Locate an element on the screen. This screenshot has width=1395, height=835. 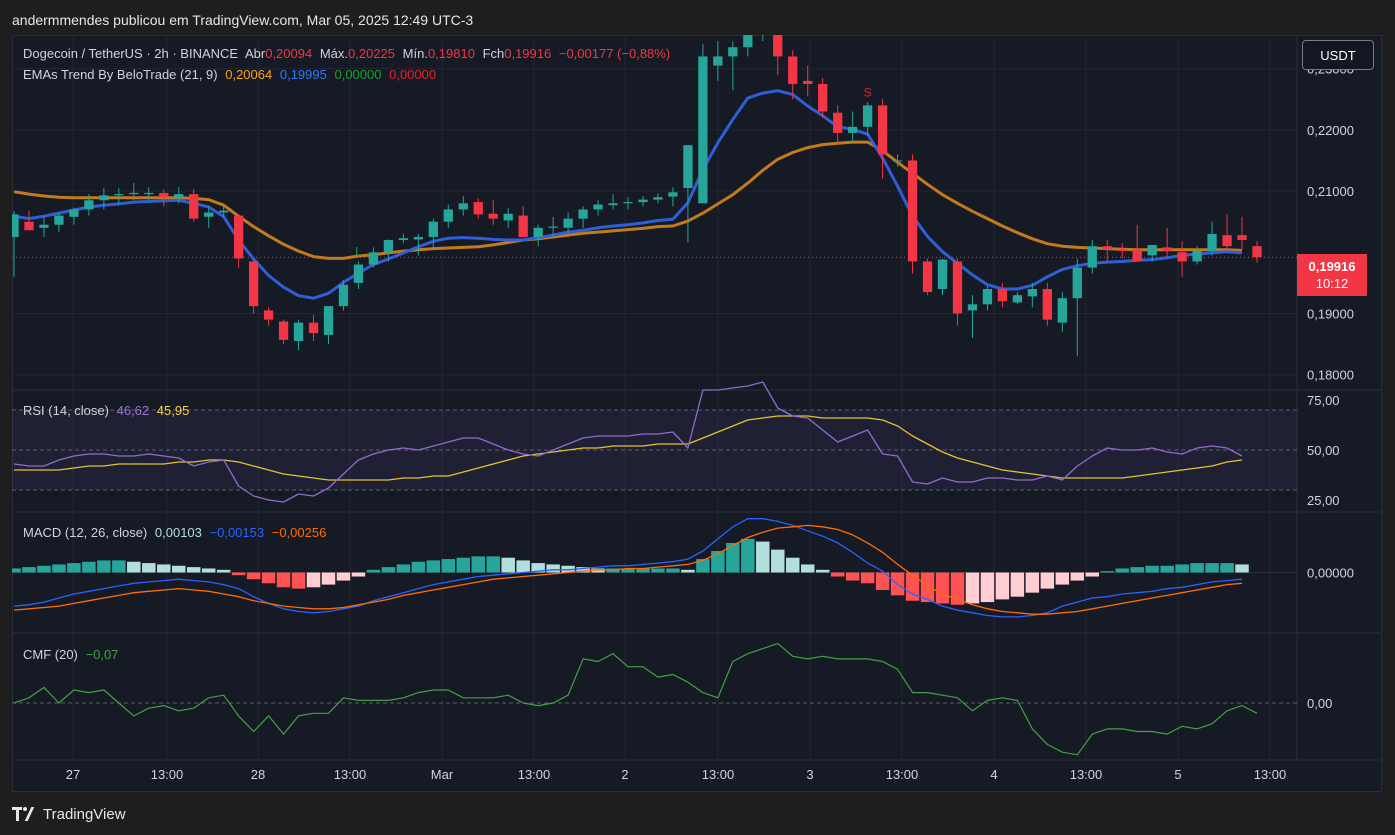
last-price-value: 0,19916 is located at coordinates (1332, 266).